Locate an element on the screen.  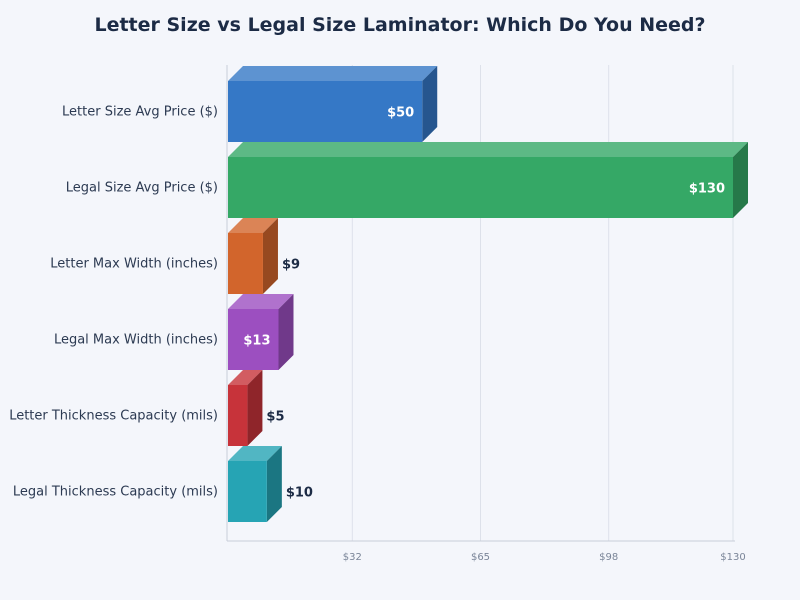
category-label: Letter Max Width (inches) is located at coordinates (134, 264).